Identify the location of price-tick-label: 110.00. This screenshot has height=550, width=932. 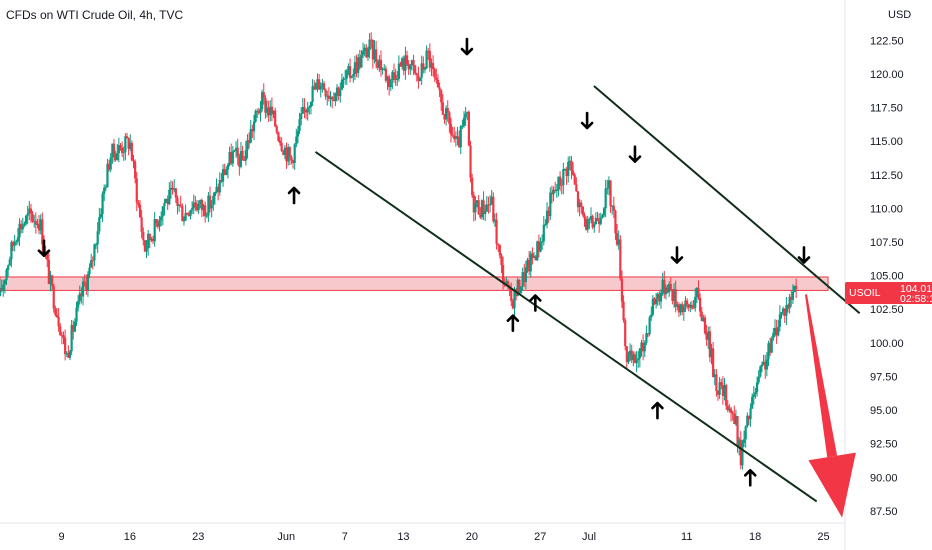
(886, 209).